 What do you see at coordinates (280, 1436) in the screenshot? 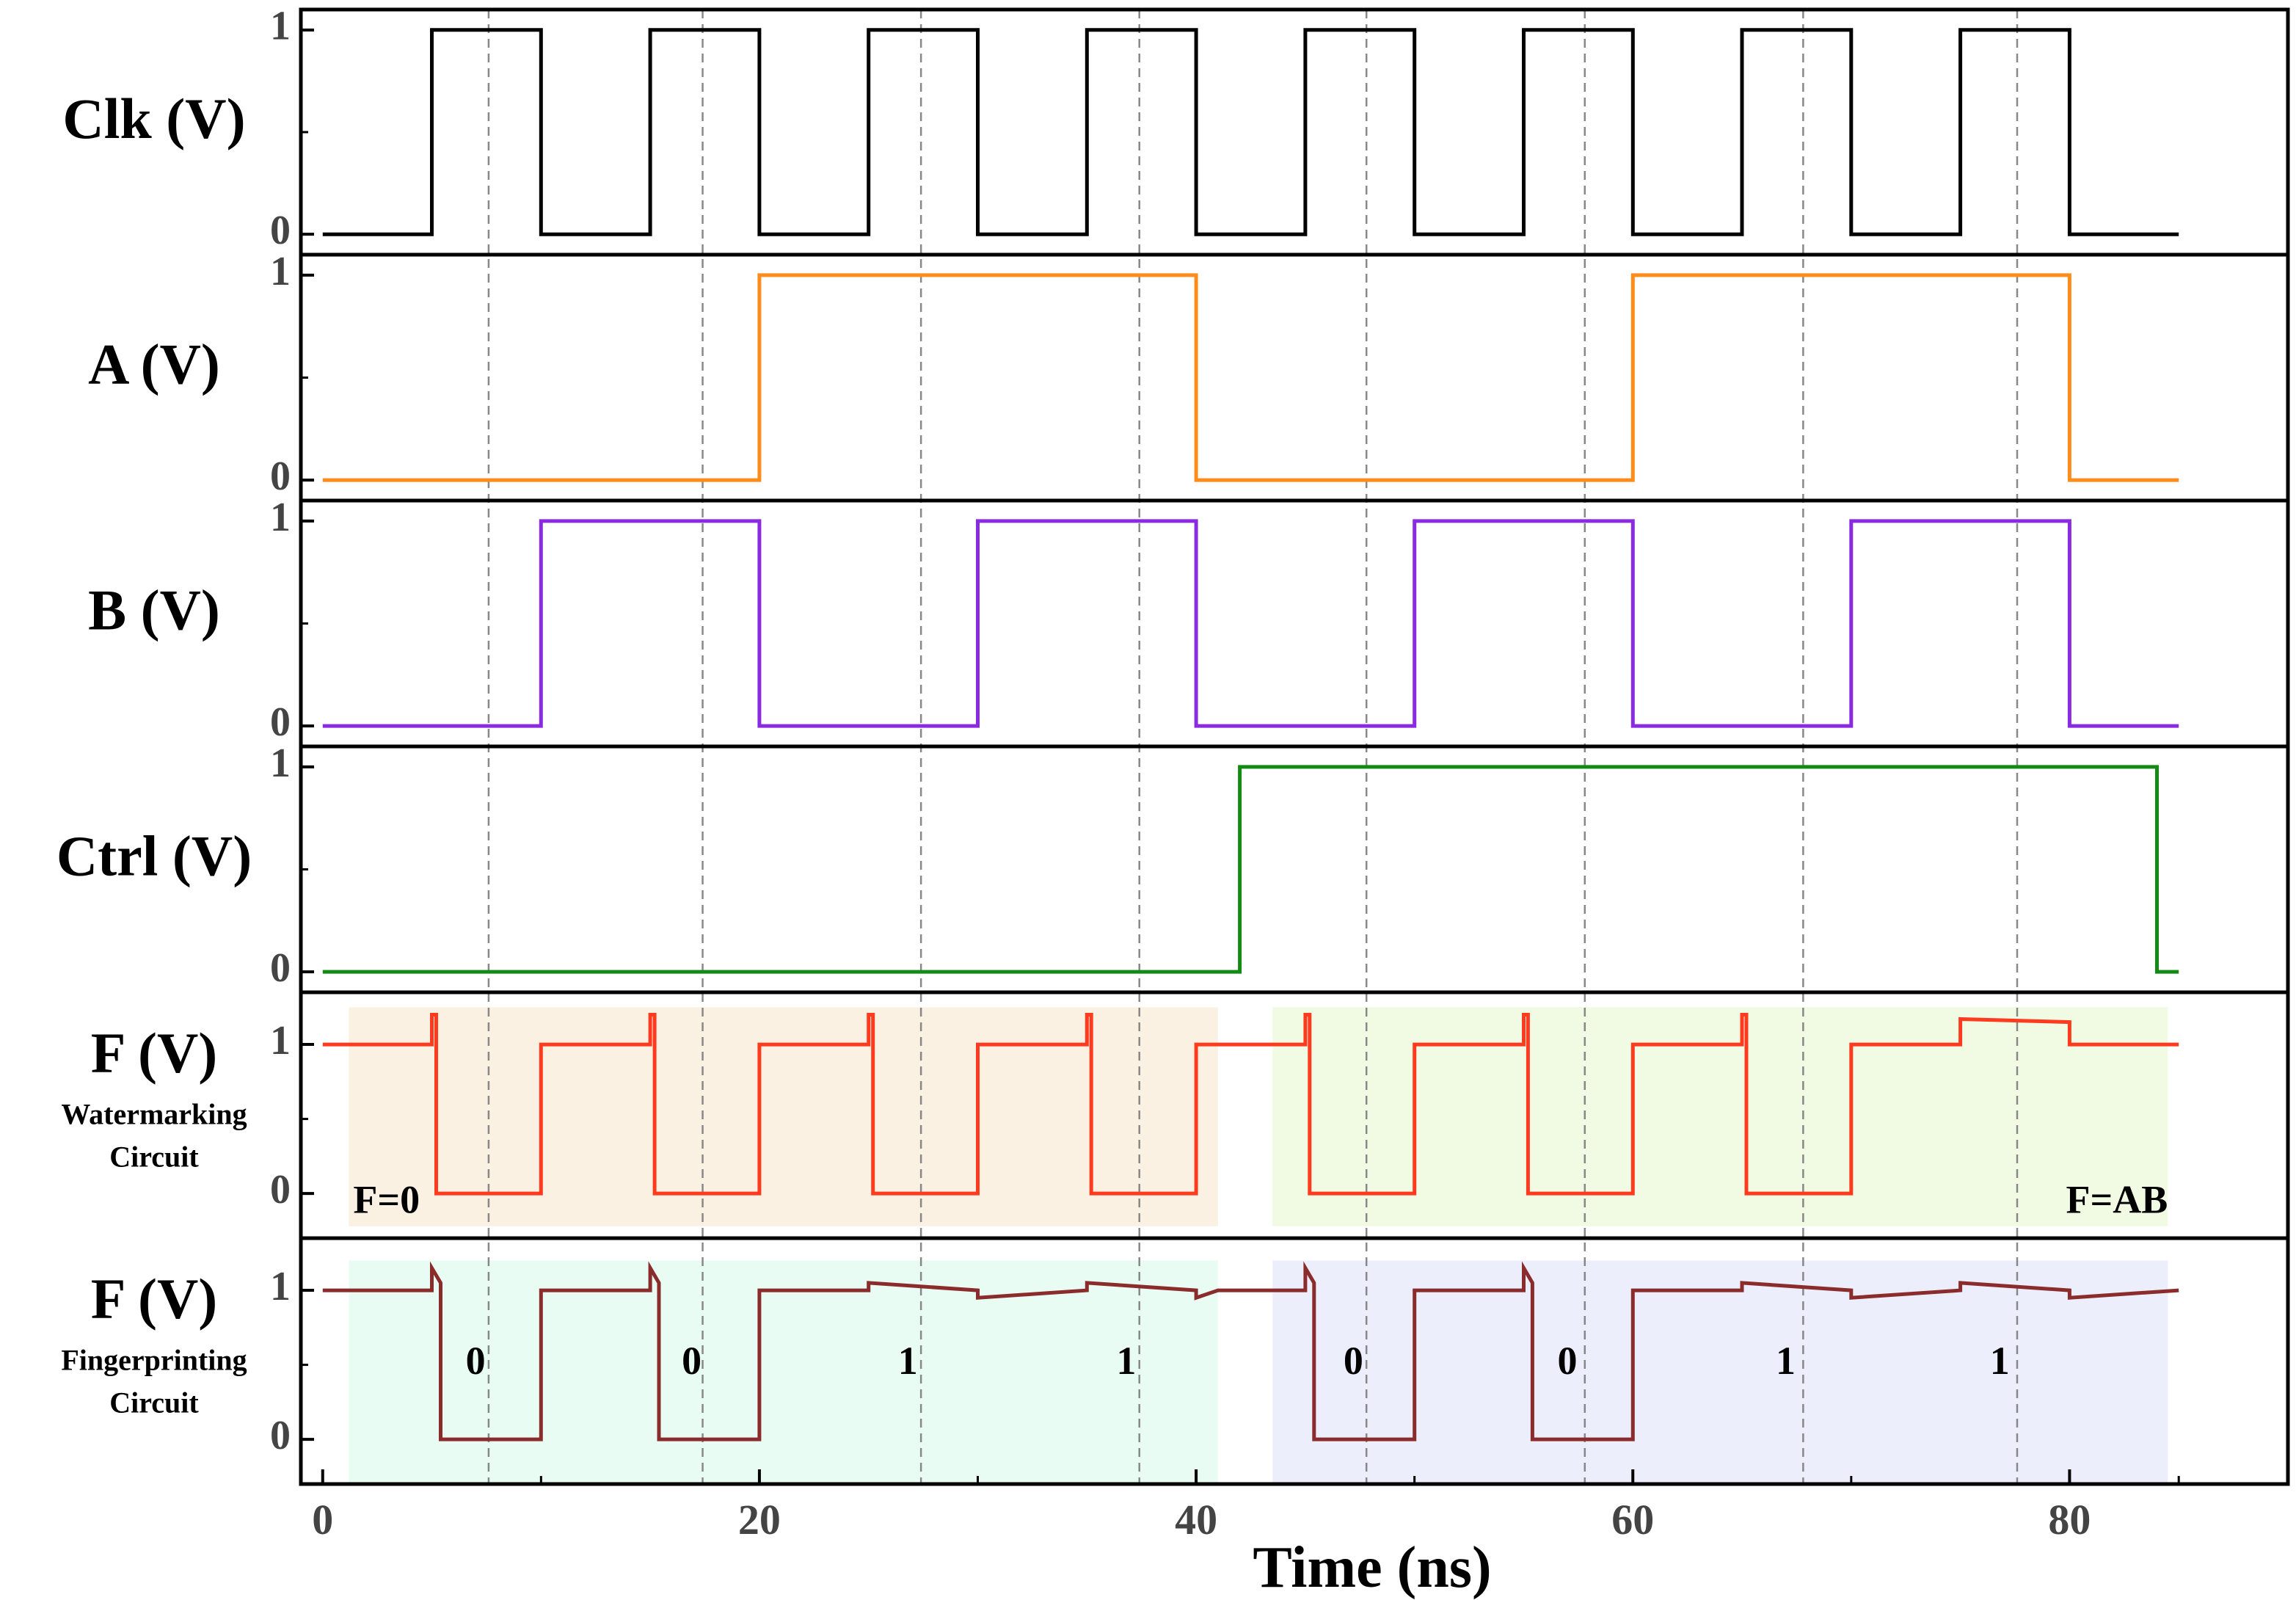
I see `y-tick-label-5-0: 0` at bounding box center [280, 1436].